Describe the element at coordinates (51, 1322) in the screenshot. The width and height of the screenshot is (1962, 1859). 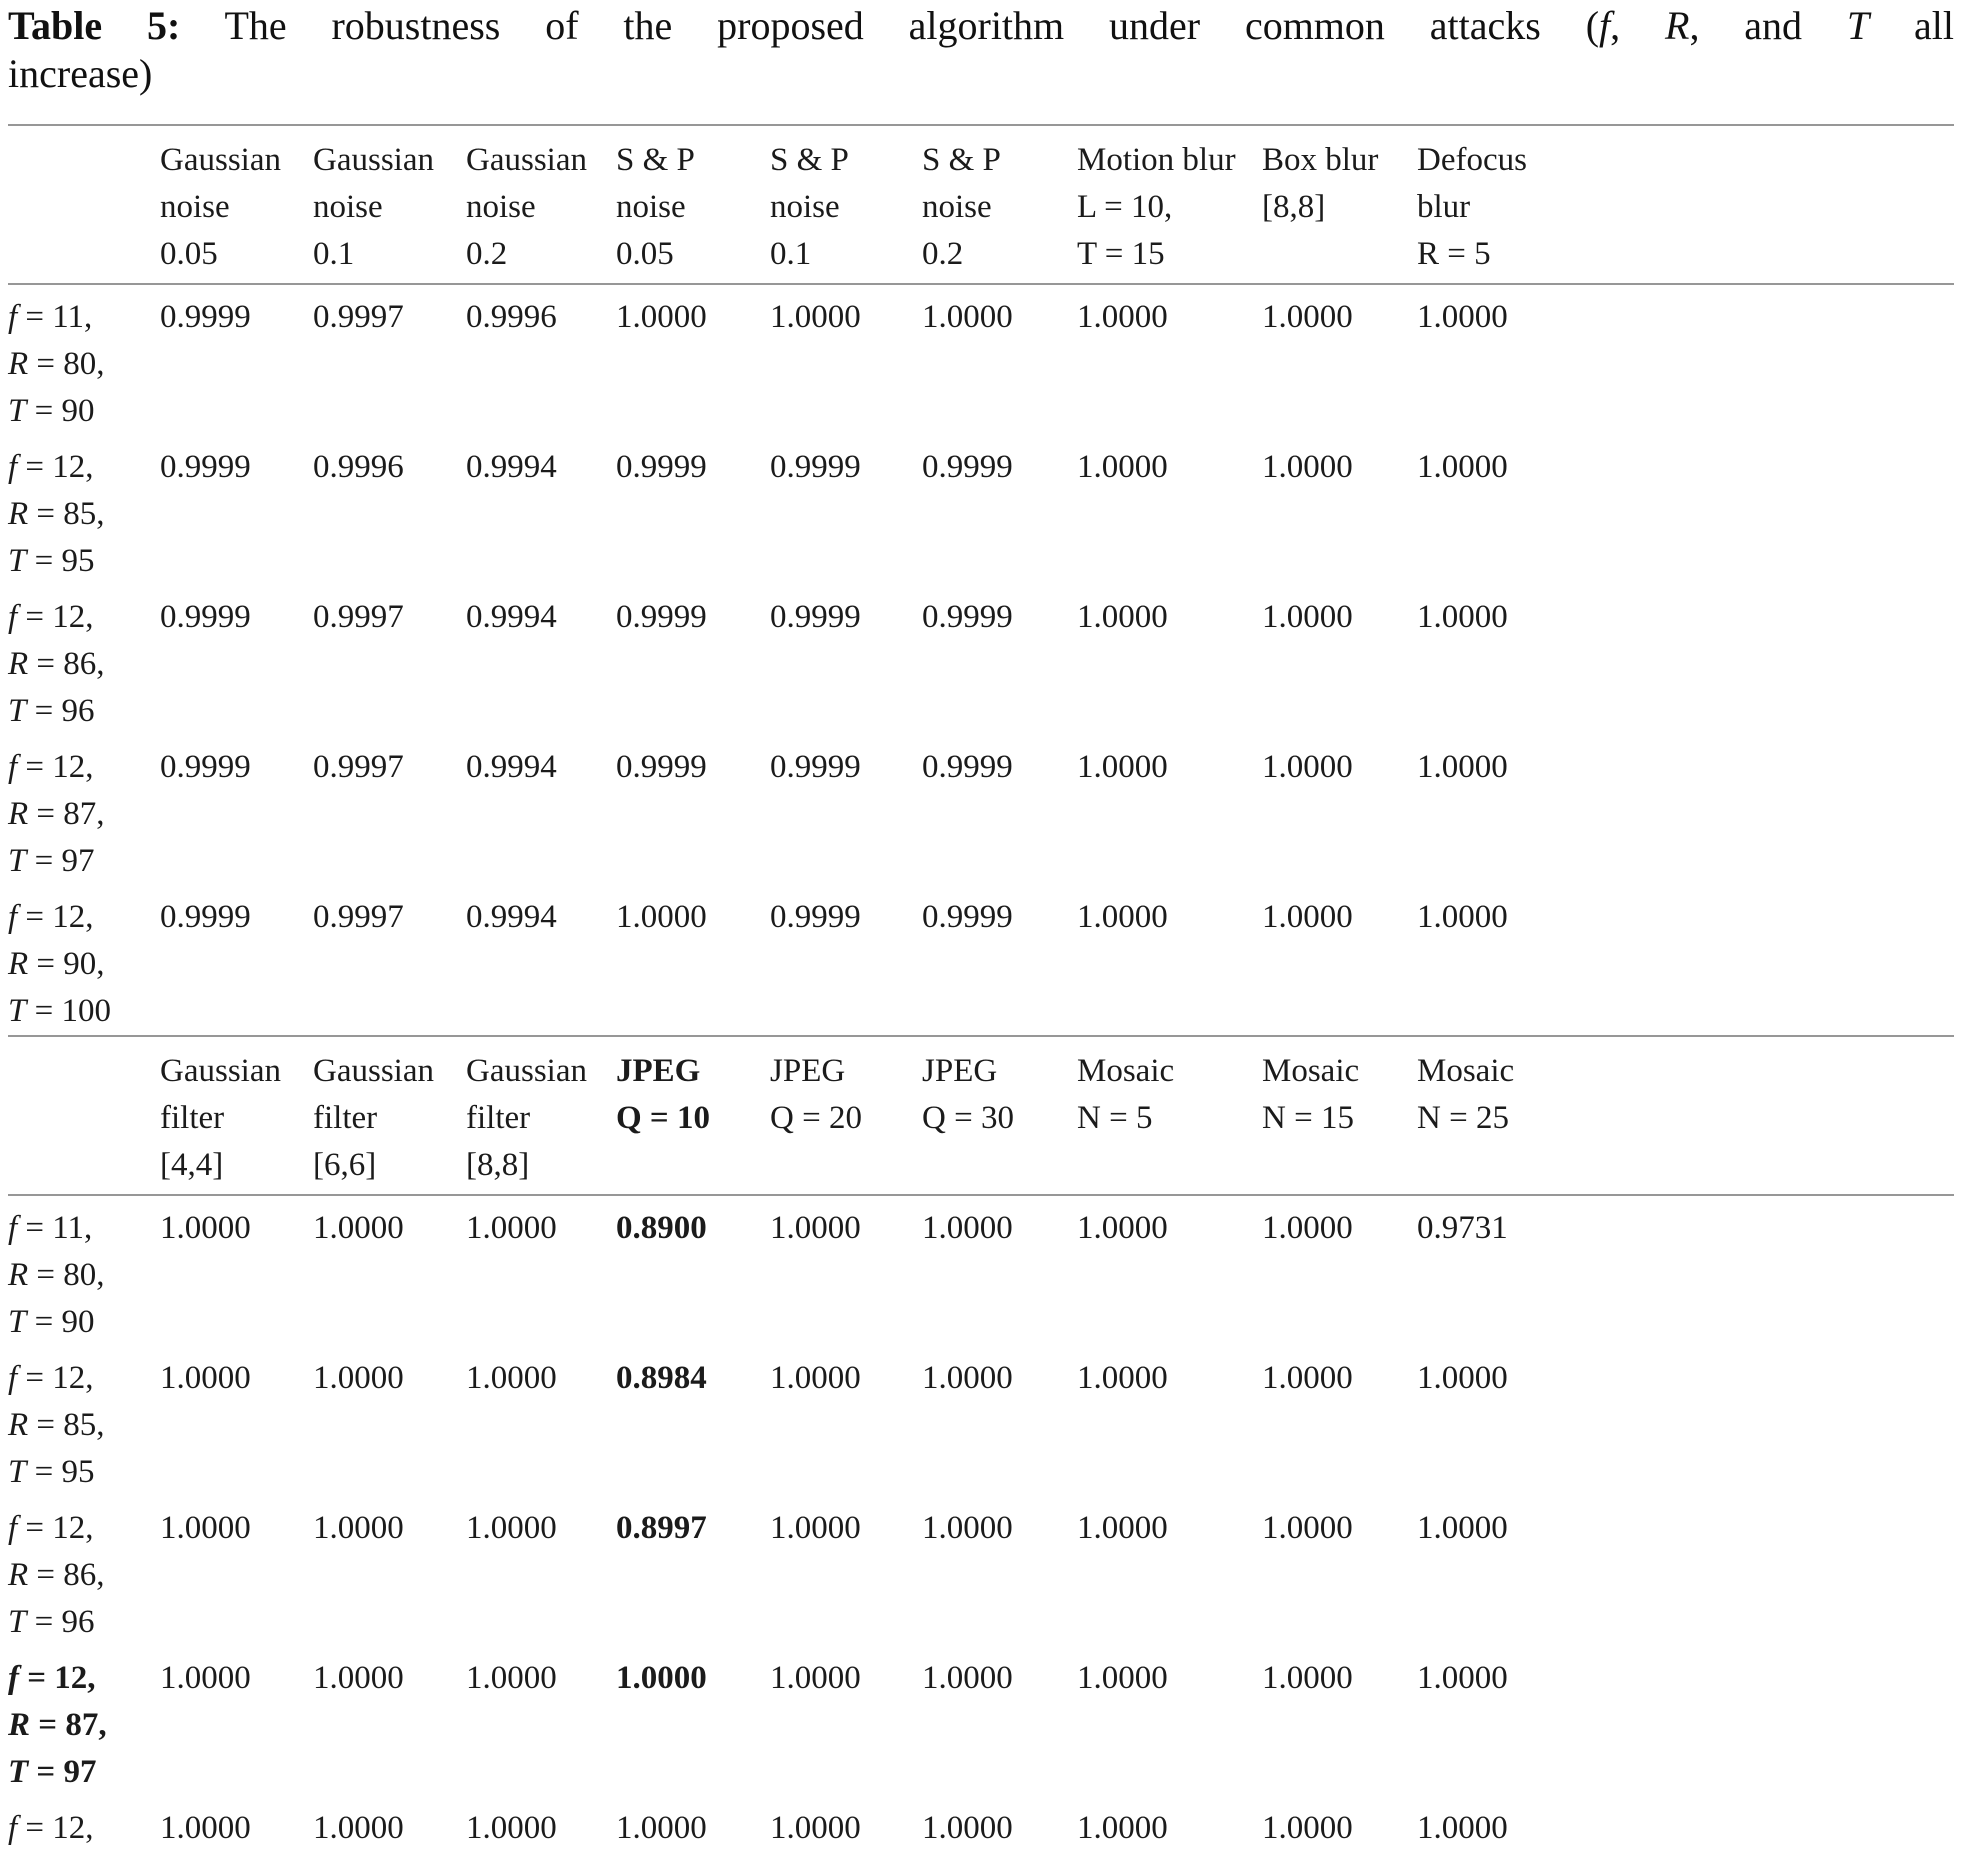
I see `row-label-line: T = 90` at that location.